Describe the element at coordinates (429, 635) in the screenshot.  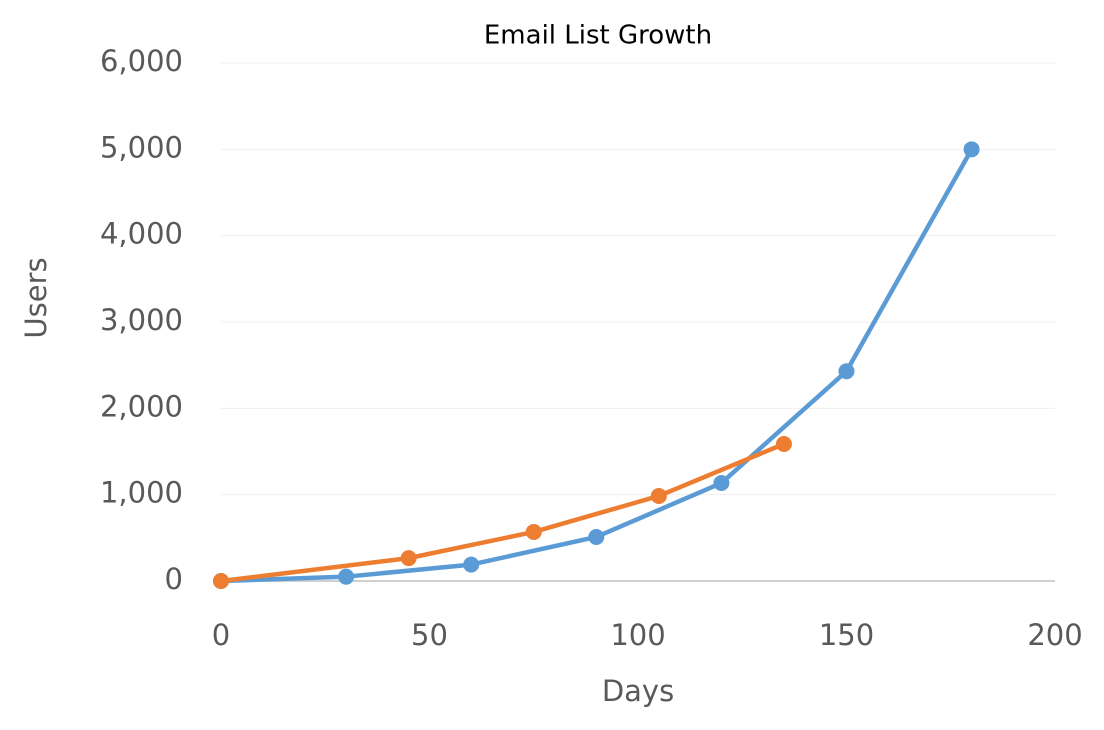
I see `x-tick-label: 50` at that location.